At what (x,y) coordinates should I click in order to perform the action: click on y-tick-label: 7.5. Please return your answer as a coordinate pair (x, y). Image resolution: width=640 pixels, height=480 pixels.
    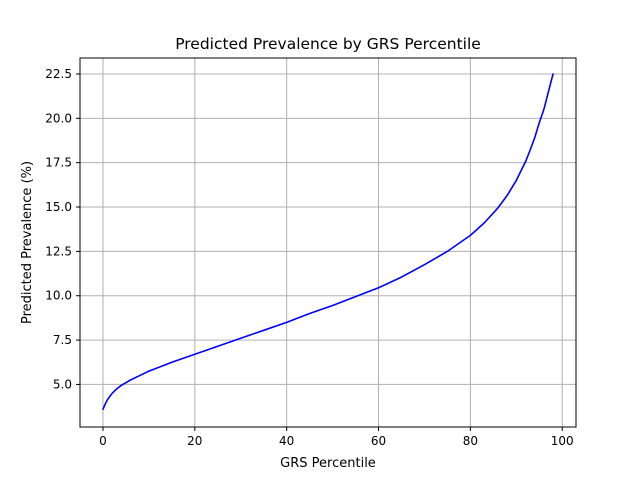
    Looking at the image, I should click on (62, 340).